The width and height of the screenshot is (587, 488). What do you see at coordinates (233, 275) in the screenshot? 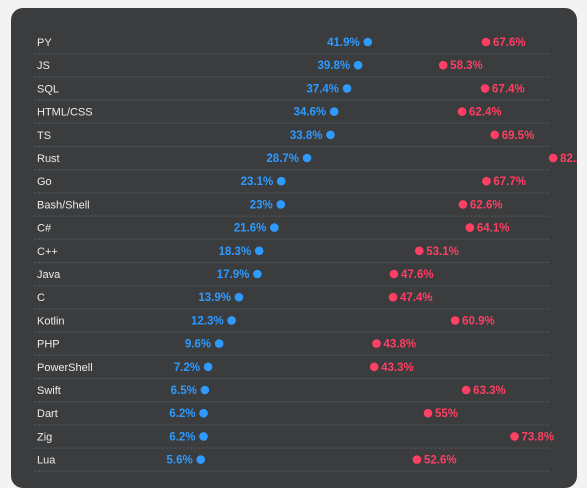
I see `low-value-label: 17.9%` at bounding box center [233, 275].